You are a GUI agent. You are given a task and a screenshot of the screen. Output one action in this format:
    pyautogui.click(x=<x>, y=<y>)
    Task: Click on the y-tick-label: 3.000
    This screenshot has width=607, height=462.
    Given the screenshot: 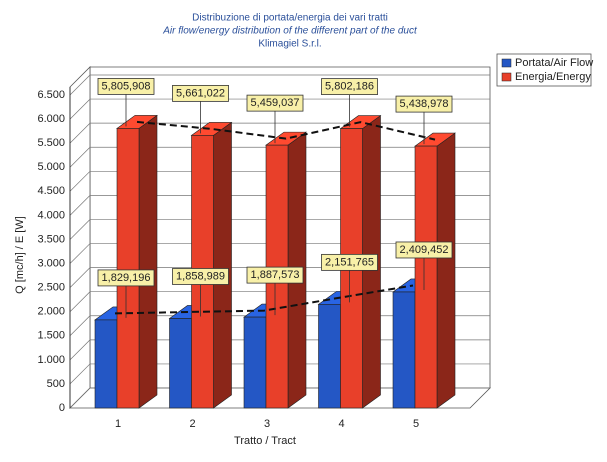 What is the action you would take?
    pyautogui.click(x=51, y=263)
    